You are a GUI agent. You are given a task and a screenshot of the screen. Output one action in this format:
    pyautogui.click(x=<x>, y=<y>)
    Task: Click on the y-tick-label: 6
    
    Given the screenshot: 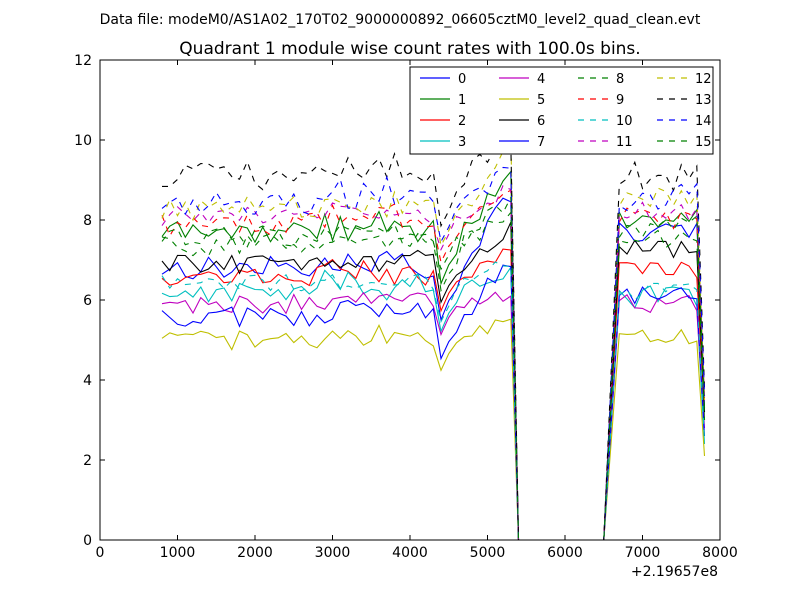 What is the action you would take?
    pyautogui.click(x=87, y=301)
    